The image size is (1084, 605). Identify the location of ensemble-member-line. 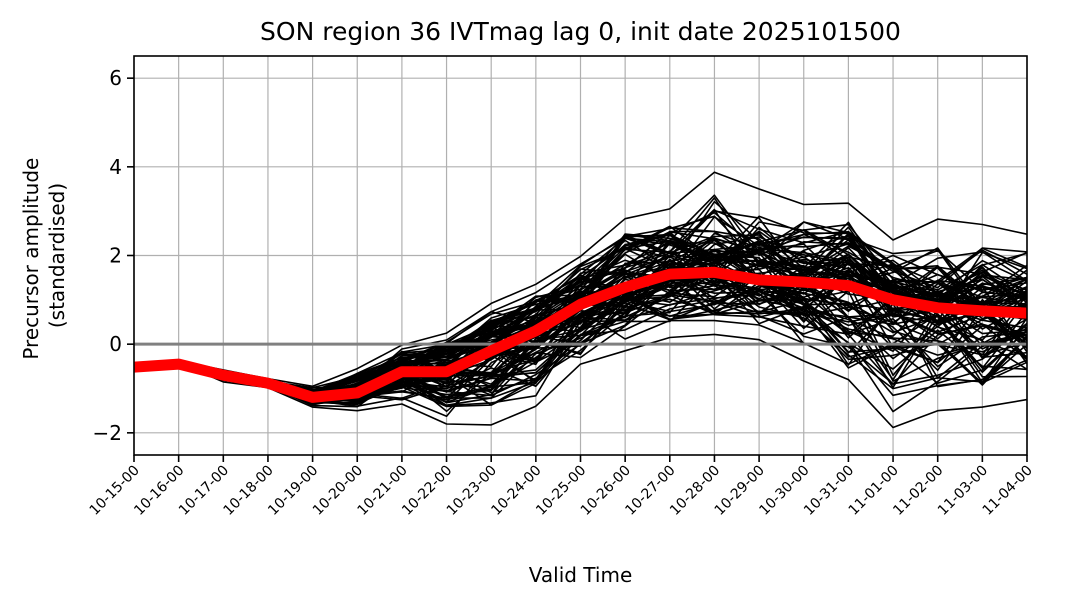
(580, 381).